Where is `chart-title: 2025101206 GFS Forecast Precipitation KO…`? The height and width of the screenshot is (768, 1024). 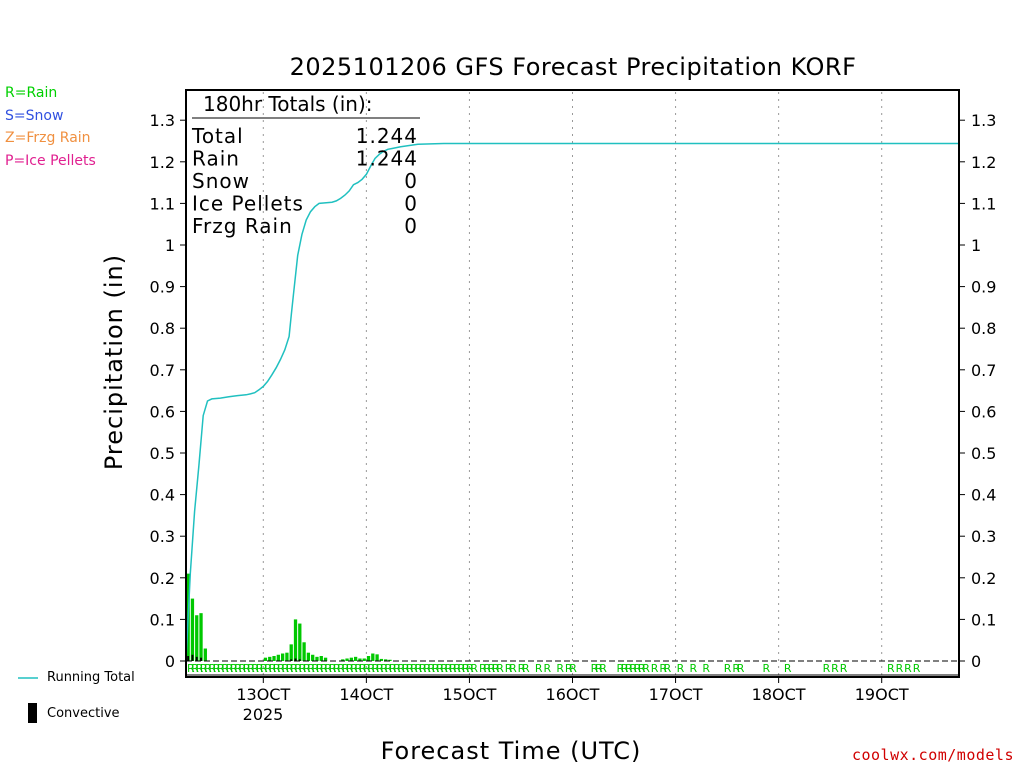 chart-title: 2025101206 GFS Forecast Precipitation KO… is located at coordinates (573, 67).